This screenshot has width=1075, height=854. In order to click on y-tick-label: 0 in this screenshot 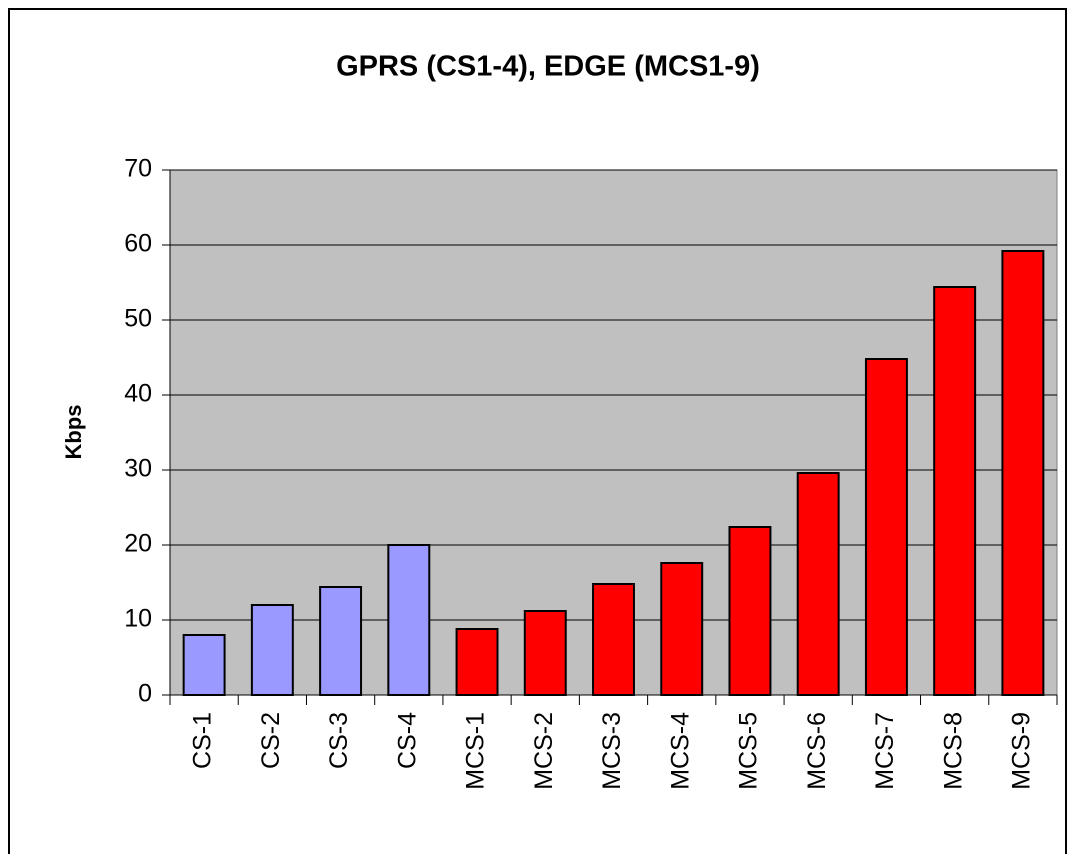, I will do `click(145, 694)`.